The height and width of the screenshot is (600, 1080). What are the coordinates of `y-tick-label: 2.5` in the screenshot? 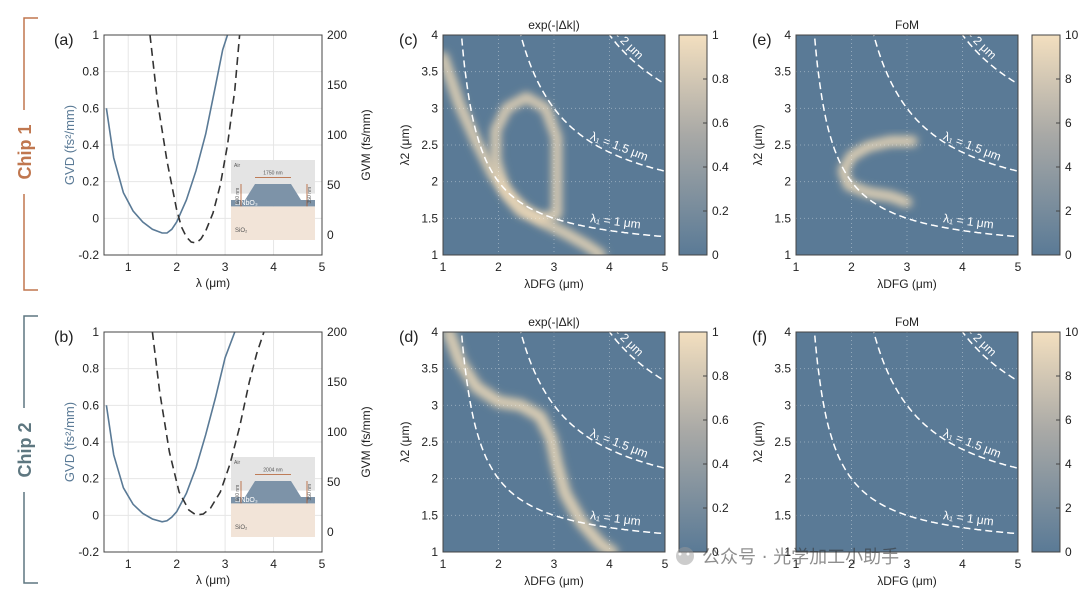 It's located at (782, 145).